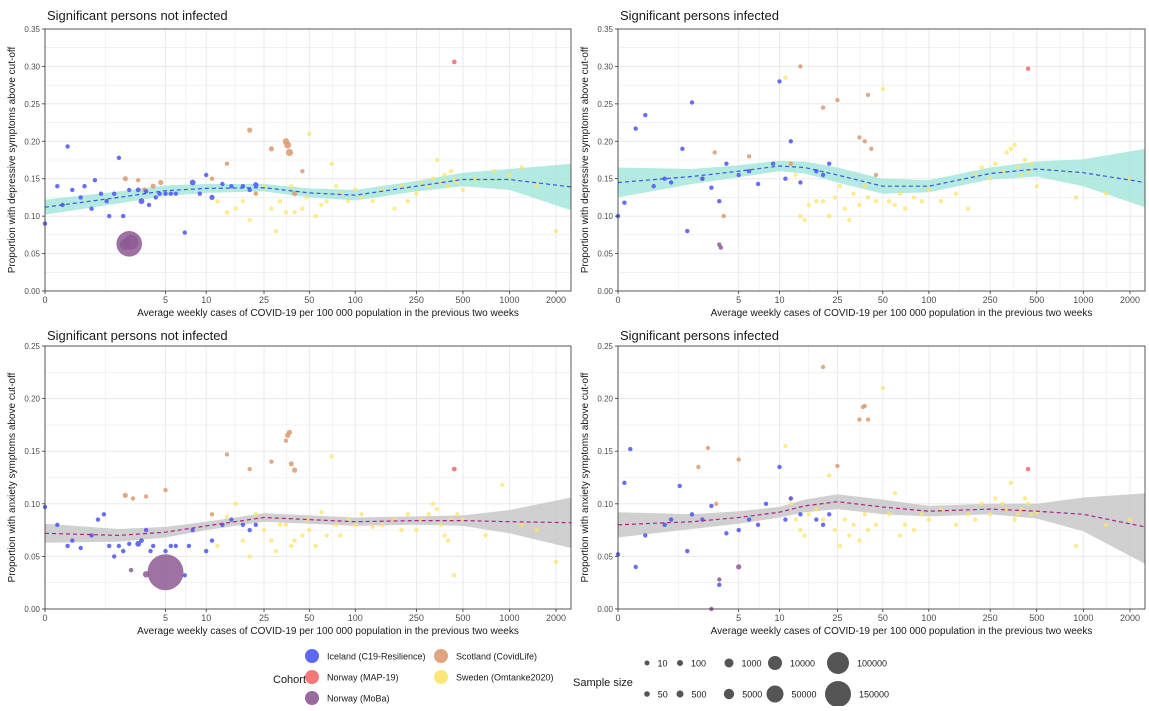 Image resolution: width=1149 pixels, height=711 pixels. Describe the element at coordinates (494, 677) in the screenshot. I see `legend-cohort-item: Sweden (Omtanke2020)` at that location.